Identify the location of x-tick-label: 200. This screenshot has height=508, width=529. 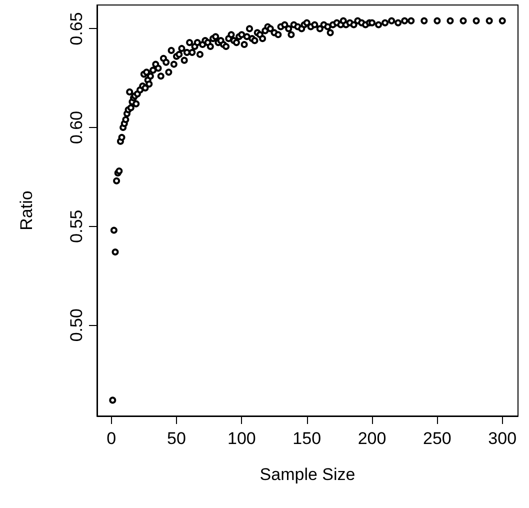
(372, 438).